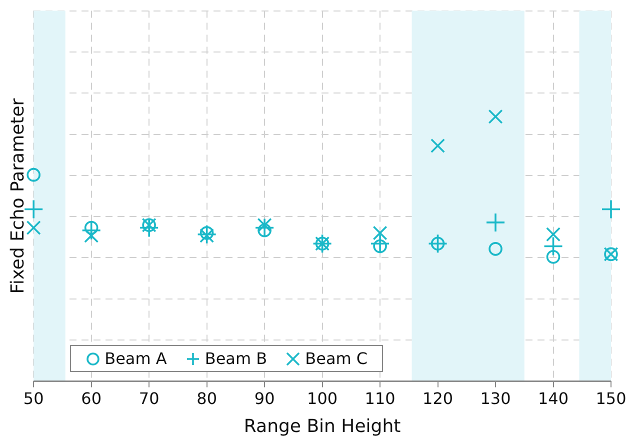 This screenshot has height=446, width=635. Describe the element at coordinates (17, 196) in the screenshot. I see `y-axis-title: Fixed Echo Parameter` at that location.